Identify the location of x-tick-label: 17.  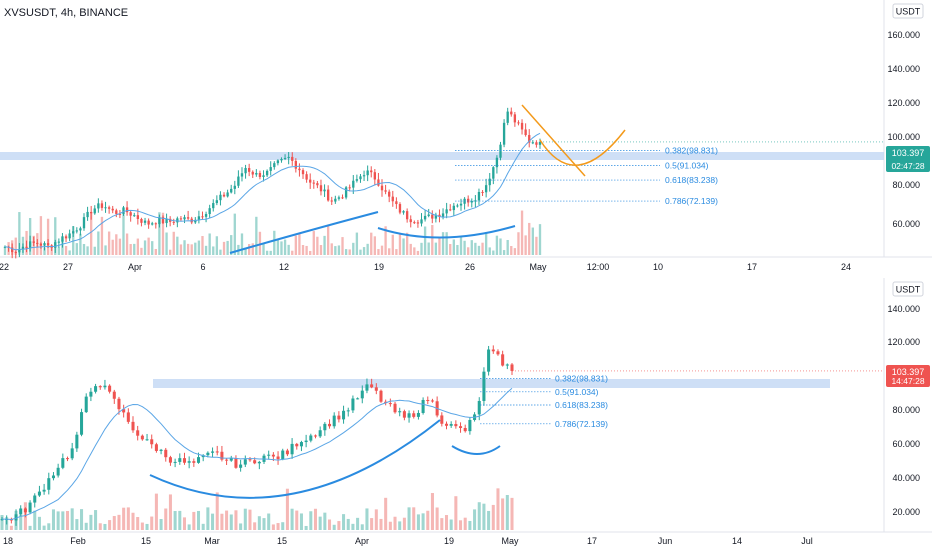
(592, 541).